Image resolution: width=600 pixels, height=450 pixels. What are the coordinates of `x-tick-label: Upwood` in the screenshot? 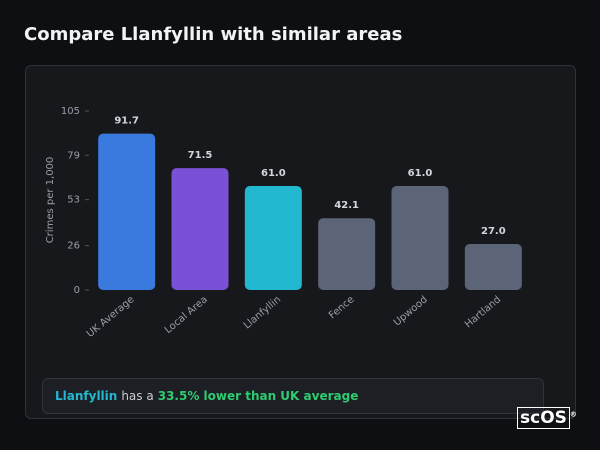 It's located at (411, 311).